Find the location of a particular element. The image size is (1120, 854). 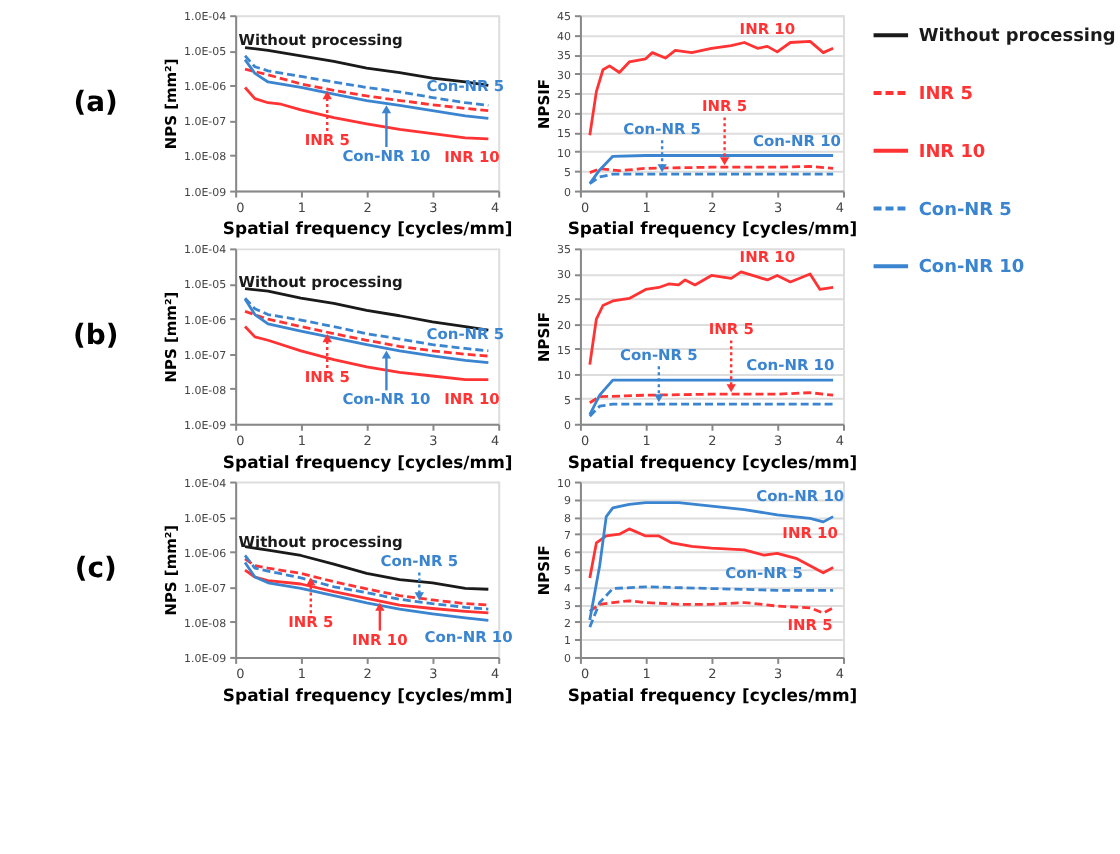

text: (a) is located at coordinates (95, 102).